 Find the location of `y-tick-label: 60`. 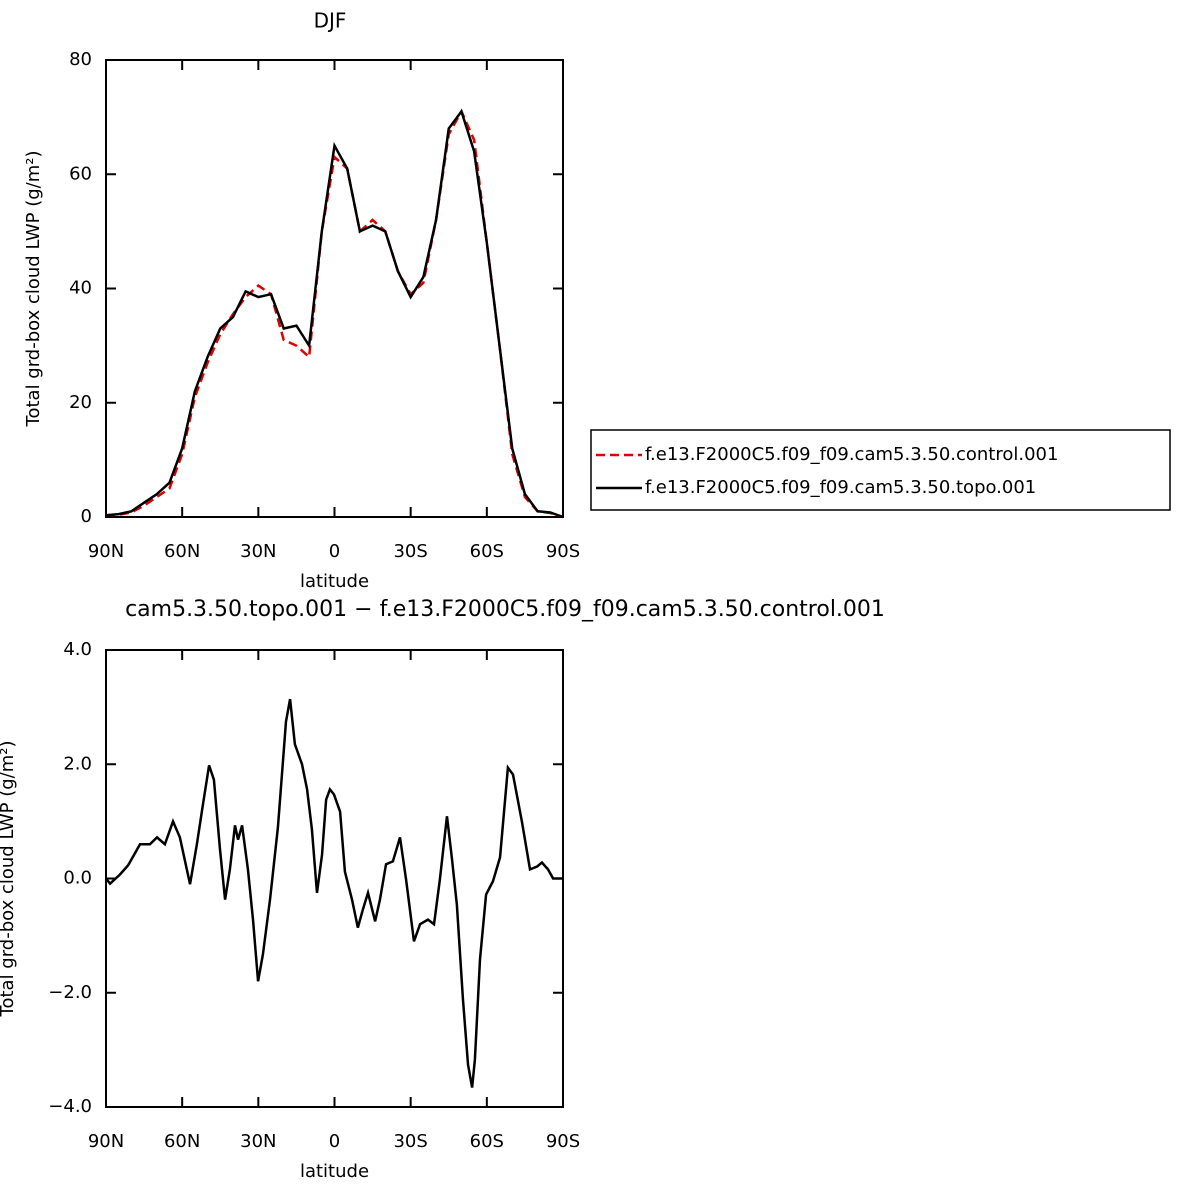

y-tick-label: 60 is located at coordinates (80, 173).